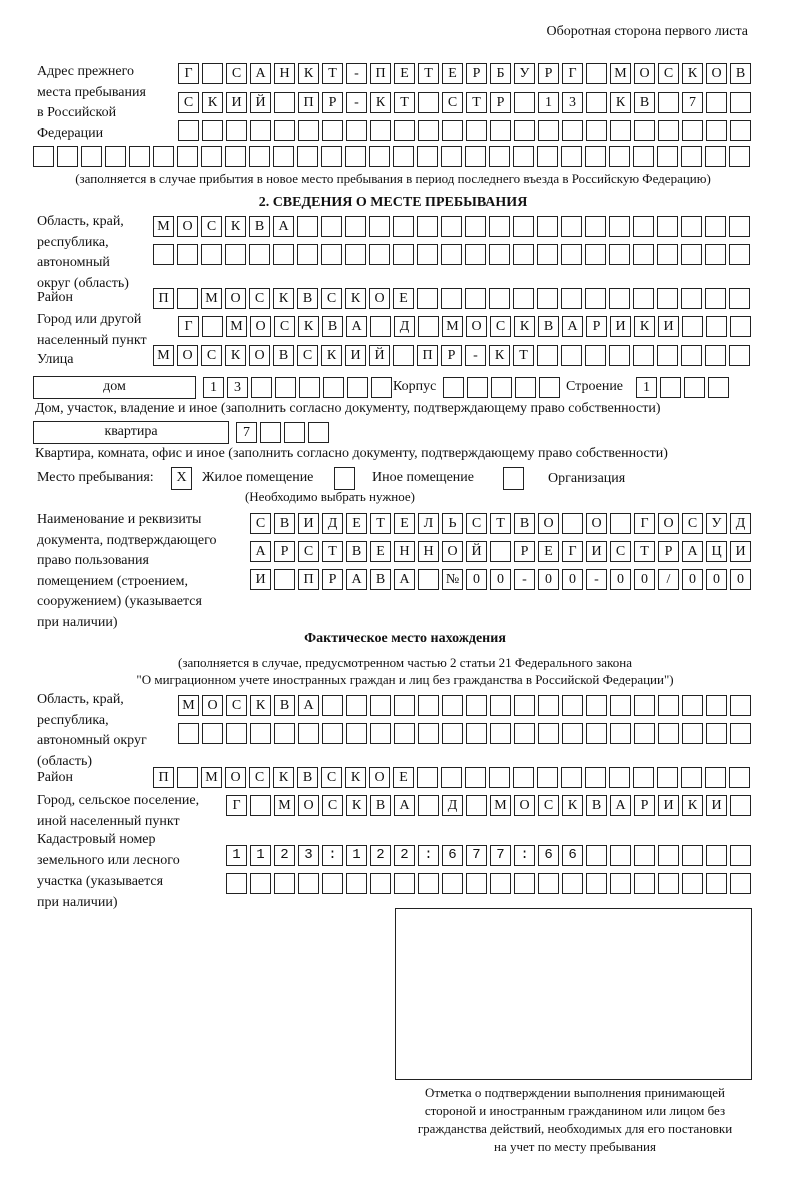  I want to click on district-row-cell: К, so click(283, 298).